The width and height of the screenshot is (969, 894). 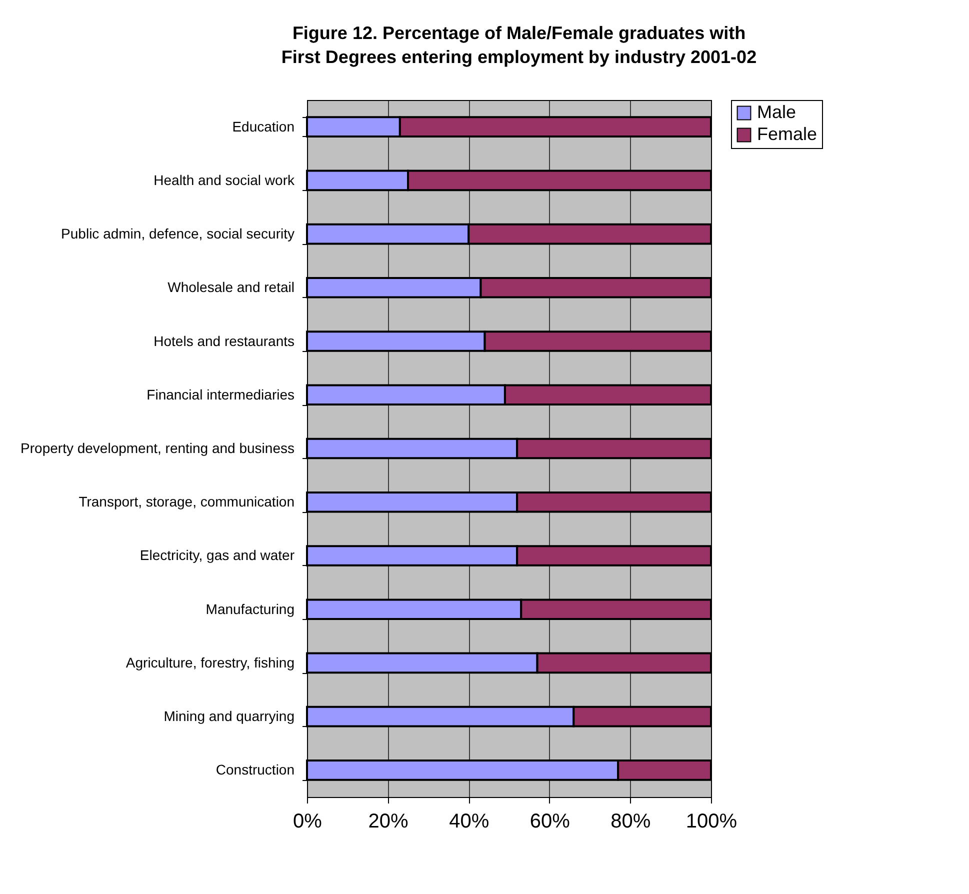 What do you see at coordinates (217, 555) in the screenshot?
I see `y-tick-label: Electricity, gas and water` at bounding box center [217, 555].